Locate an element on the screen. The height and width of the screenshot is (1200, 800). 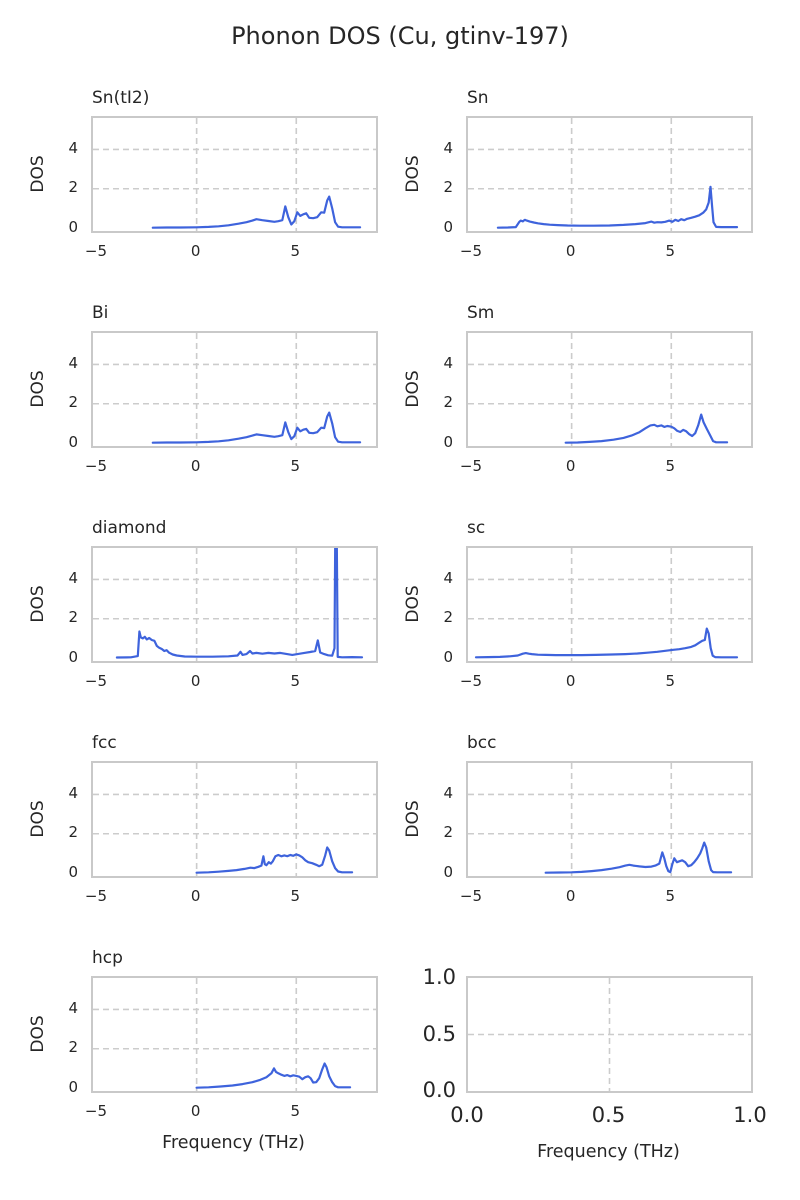
subplot-sm-xtick-2: 5 is located at coordinates (670, 466).